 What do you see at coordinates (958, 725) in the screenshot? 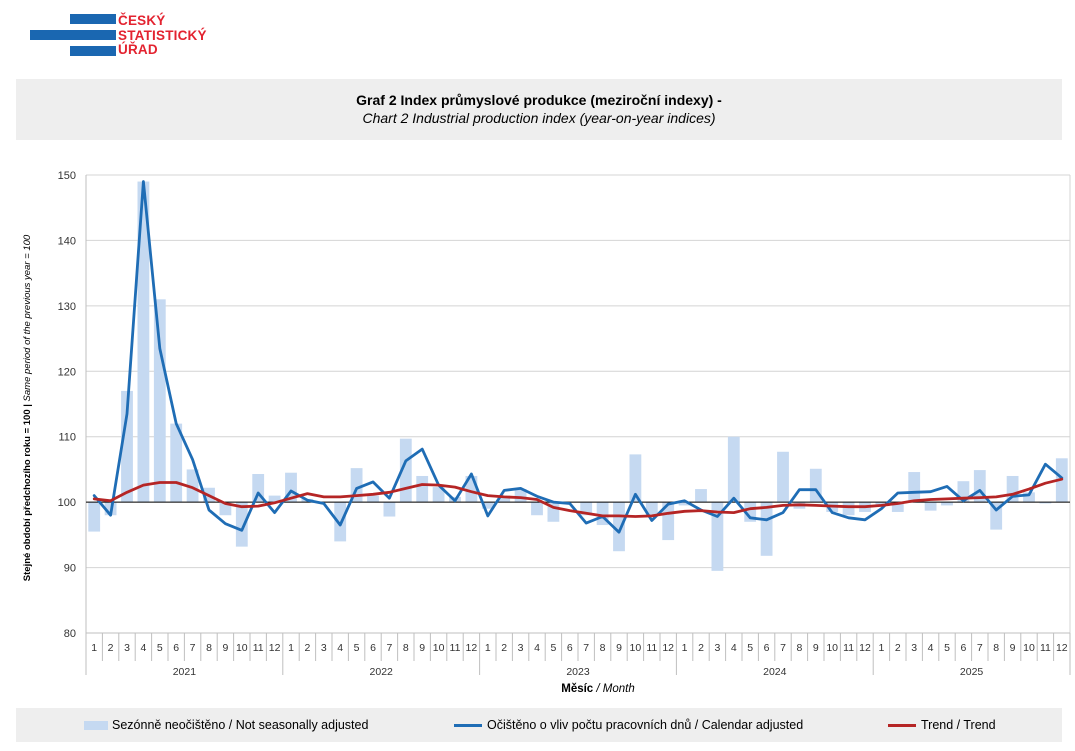
I see `legend-label-trend: Trend / Trend` at bounding box center [958, 725].